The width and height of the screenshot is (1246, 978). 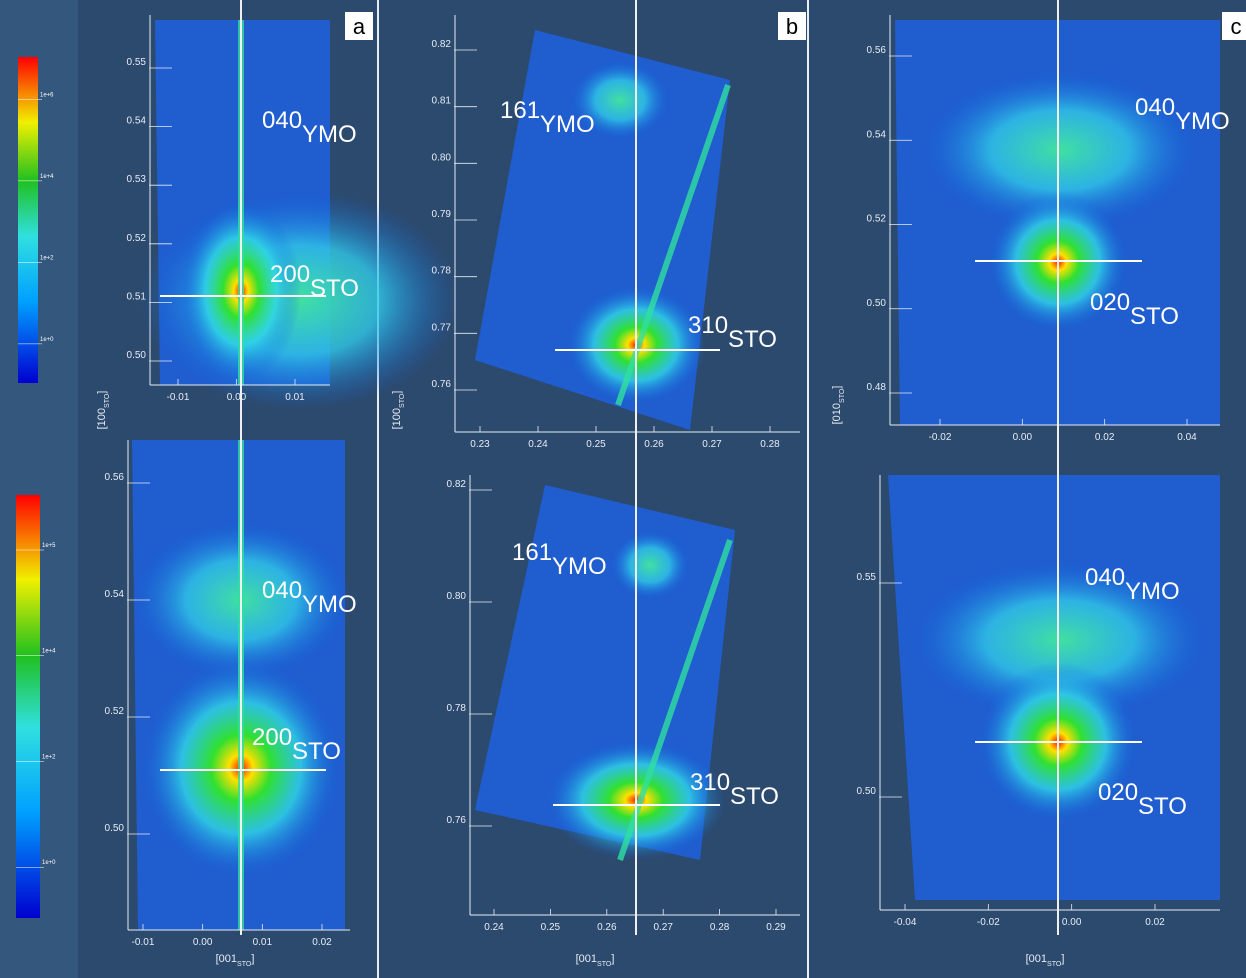 I want to click on colorbar, so click(x=28, y=706).